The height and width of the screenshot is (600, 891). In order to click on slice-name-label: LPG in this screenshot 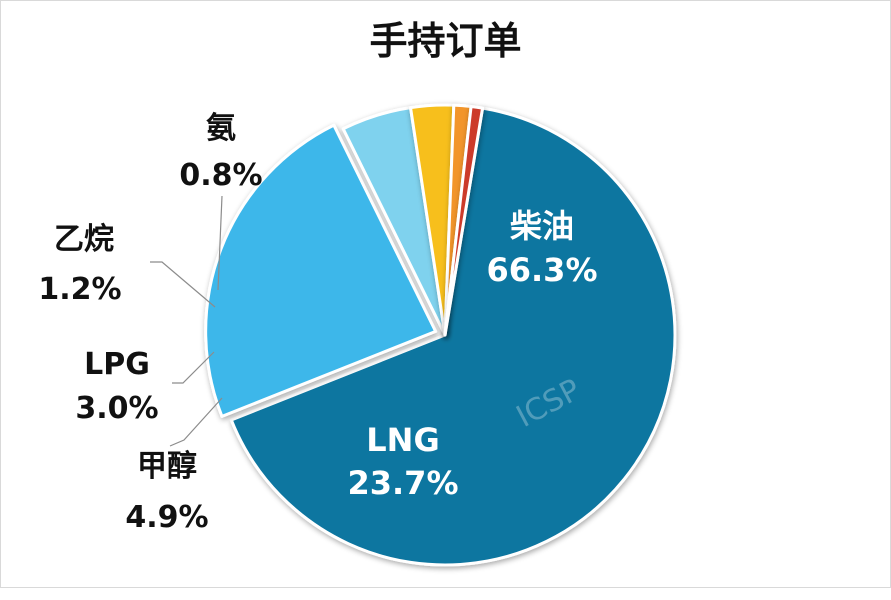, I will do `click(117, 364)`.